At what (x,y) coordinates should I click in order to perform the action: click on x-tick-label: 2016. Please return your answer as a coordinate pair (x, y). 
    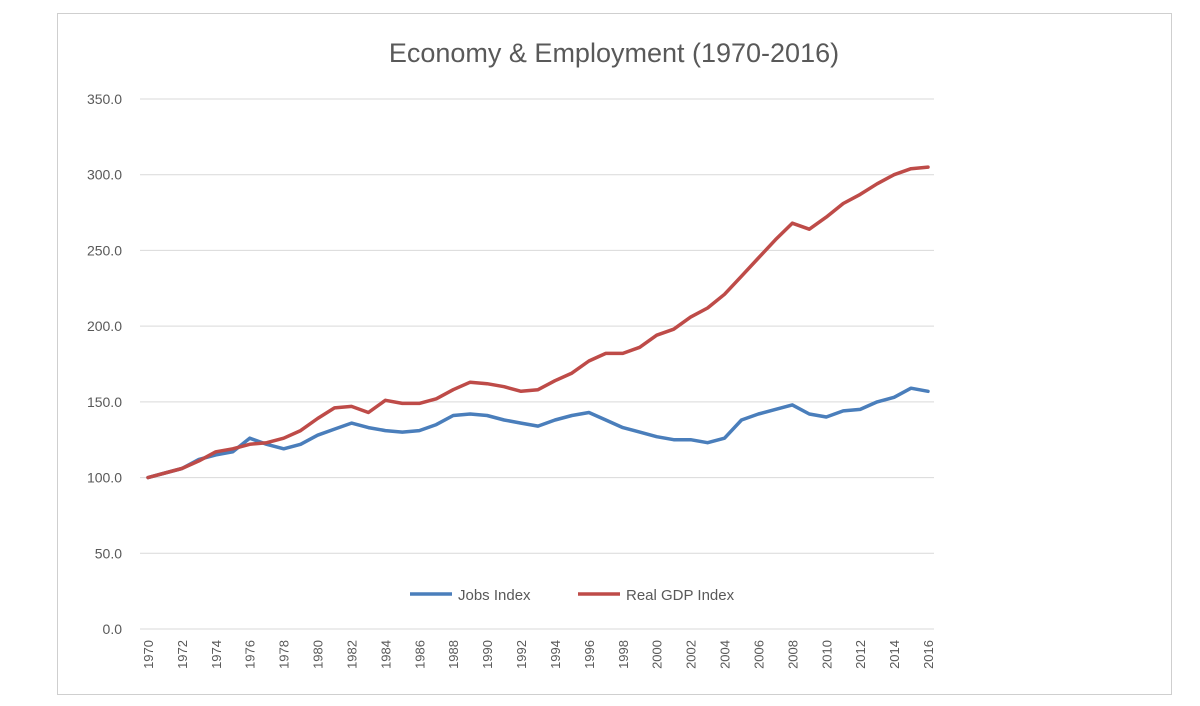
    Looking at the image, I should click on (928, 654).